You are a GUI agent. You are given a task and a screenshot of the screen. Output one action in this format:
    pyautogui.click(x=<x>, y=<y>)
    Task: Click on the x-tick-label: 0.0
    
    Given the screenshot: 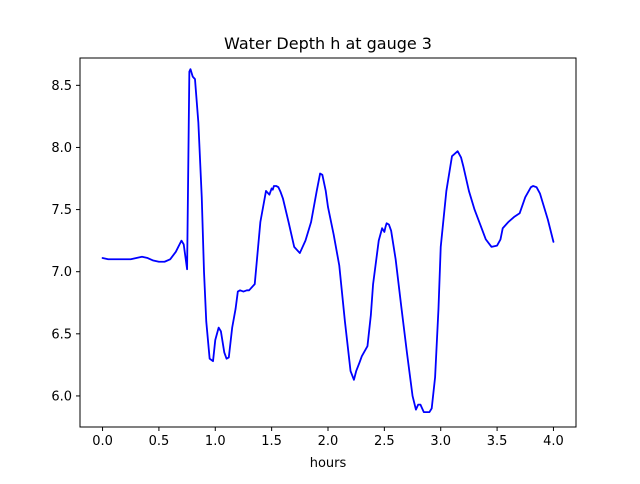 What is the action you would take?
    pyautogui.click(x=102, y=441)
    